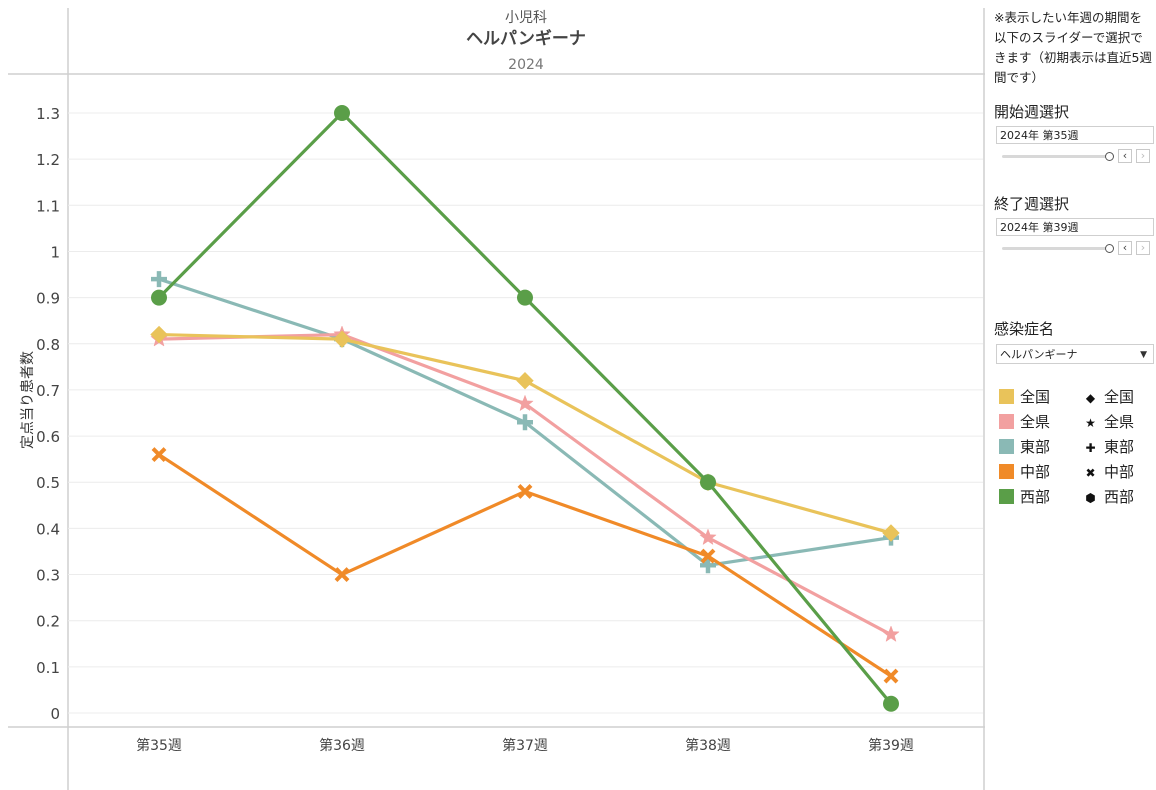 The width and height of the screenshot is (1156, 790). I want to click on end-week-prev-button: ‹, so click(1125, 248).